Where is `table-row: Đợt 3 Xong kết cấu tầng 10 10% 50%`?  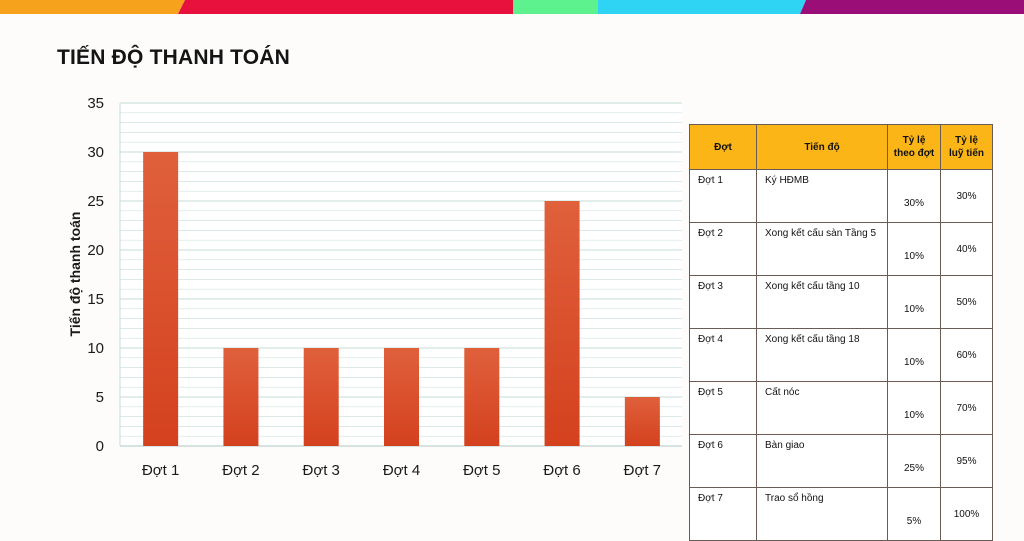 table-row: Đợt 3 Xong kết cấu tầng 10 10% 50% is located at coordinates (841, 302).